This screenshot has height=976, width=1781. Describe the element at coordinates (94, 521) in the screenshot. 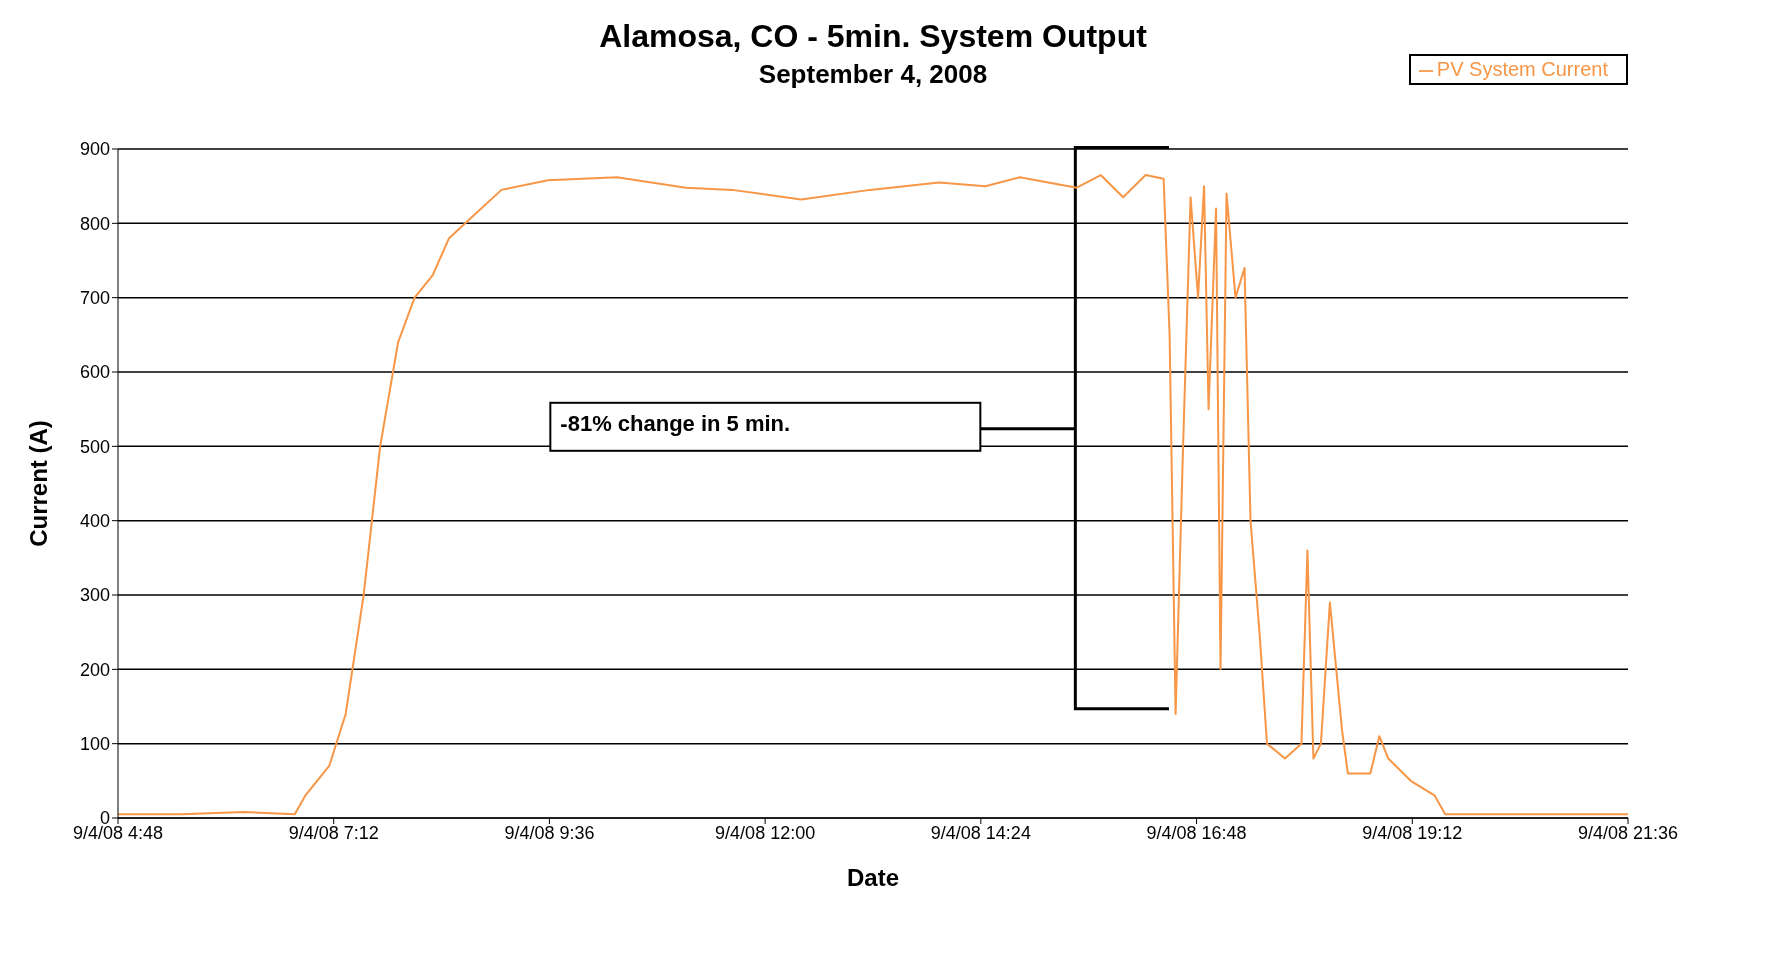

I see `y-tick-label: 400` at that location.